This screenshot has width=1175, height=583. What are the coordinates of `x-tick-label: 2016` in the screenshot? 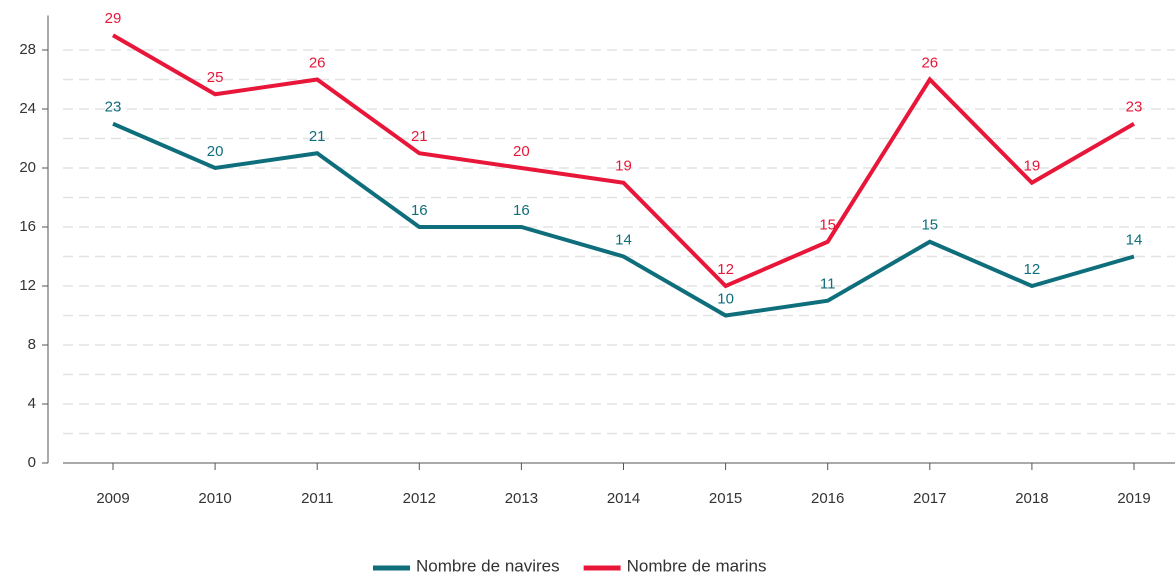 It's located at (827, 498).